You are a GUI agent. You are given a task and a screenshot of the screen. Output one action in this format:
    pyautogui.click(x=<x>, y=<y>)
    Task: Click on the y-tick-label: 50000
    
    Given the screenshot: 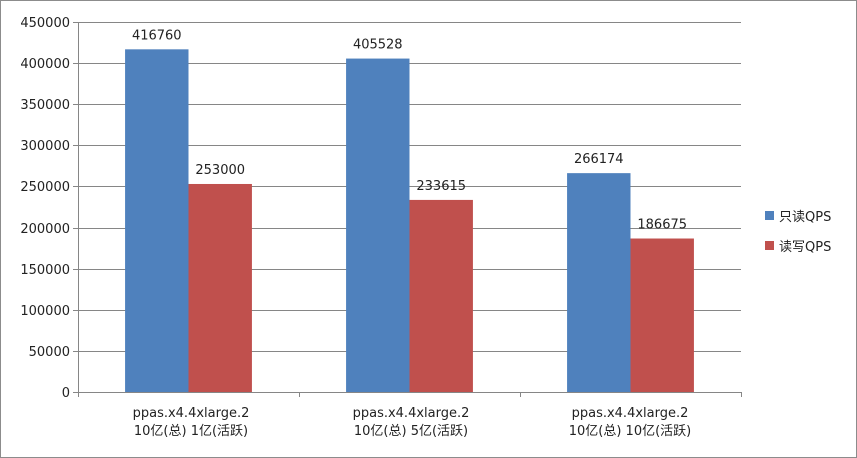 What is the action you would take?
    pyautogui.click(x=49, y=352)
    